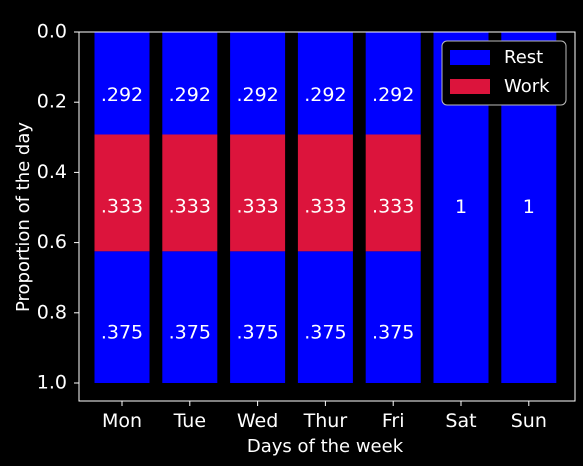 The width and height of the screenshot is (583, 466). Describe the element at coordinates (393, 421) in the screenshot. I see `x-tick-label-fri: Fri` at that location.